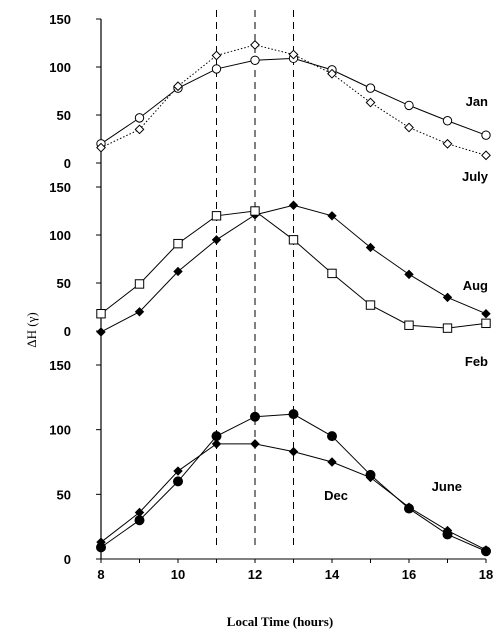 The height and width of the screenshot is (641, 498). I want to click on series-label-june: June, so click(447, 486).